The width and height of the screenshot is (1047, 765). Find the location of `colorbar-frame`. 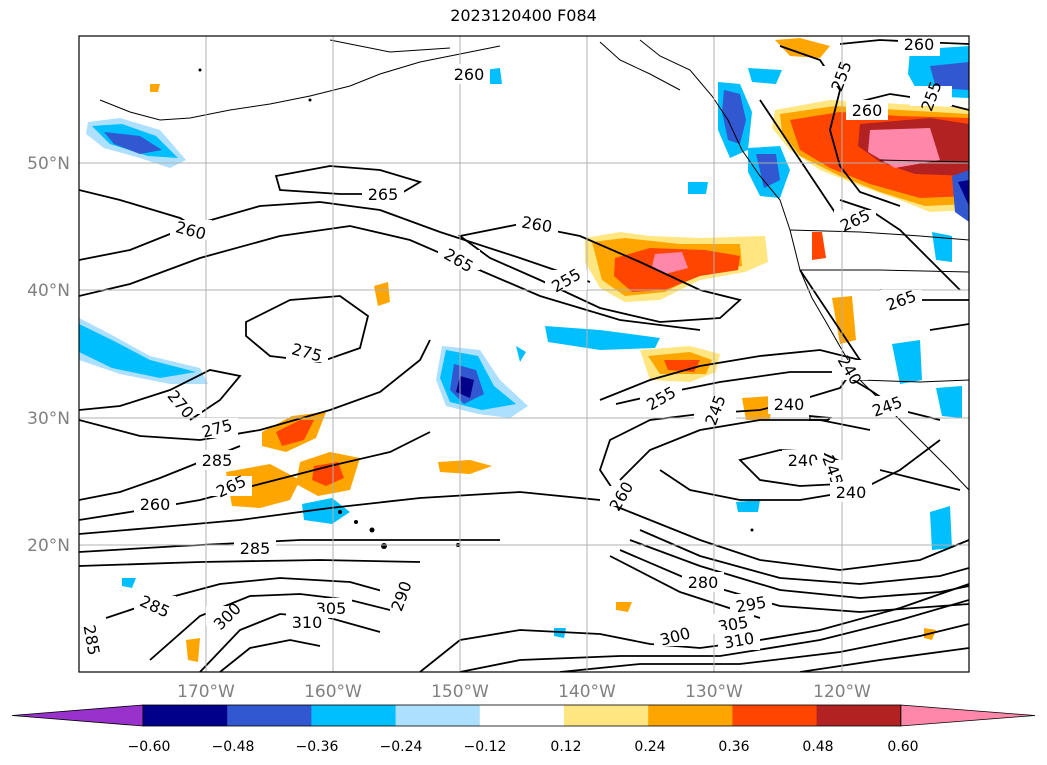

colorbar-frame is located at coordinates (522, 715).